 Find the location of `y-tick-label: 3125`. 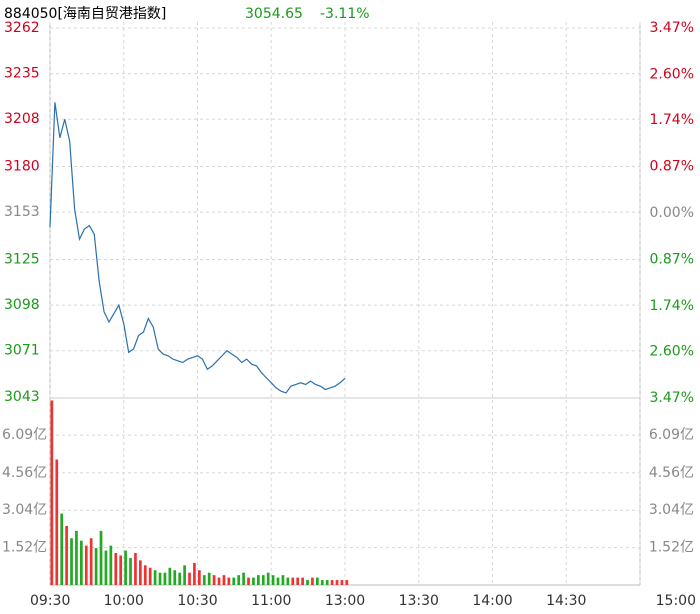

y-tick-label: 3125 is located at coordinates (22, 259).